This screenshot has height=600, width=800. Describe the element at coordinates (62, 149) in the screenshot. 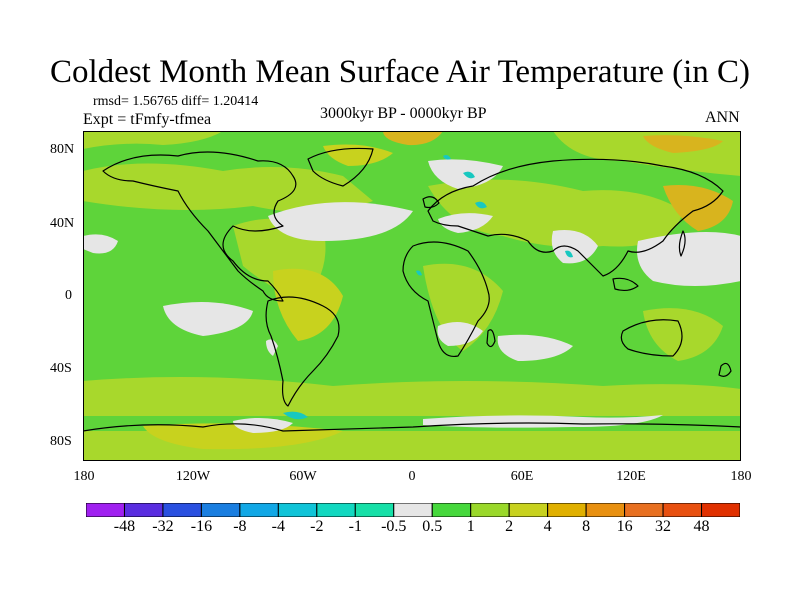

I see `lat-label-80n: 80N` at that location.